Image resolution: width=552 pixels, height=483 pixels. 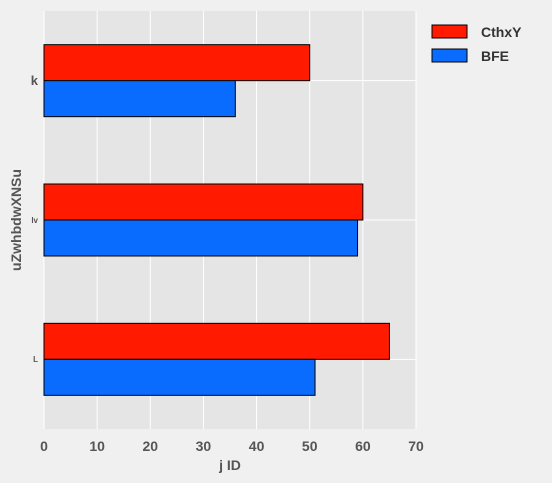 I want to click on y-tick-label: k, so click(x=35, y=80).